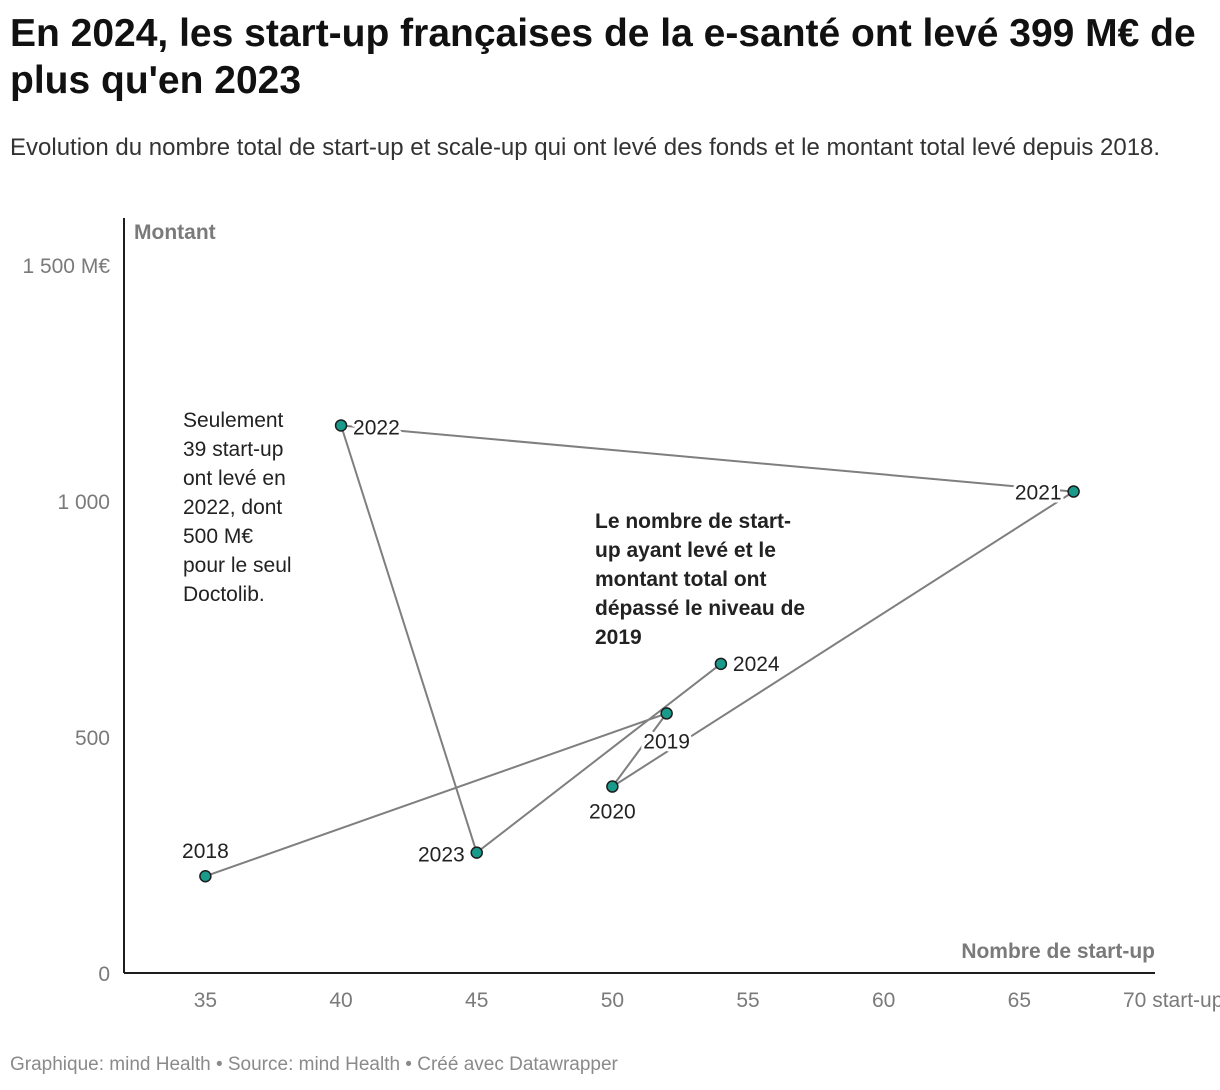 The height and width of the screenshot is (1090, 1220). I want to click on x-tick-label: 40, so click(340, 1000).